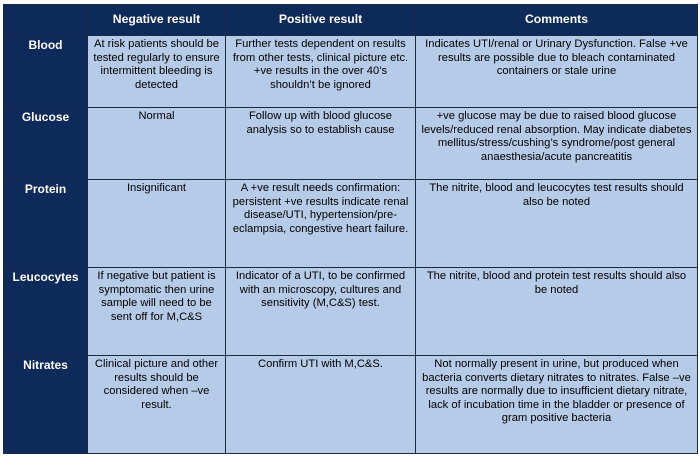  Describe the element at coordinates (320, 404) in the screenshot. I see `cell-positive: Confirm UTI with M,C&S.` at that location.